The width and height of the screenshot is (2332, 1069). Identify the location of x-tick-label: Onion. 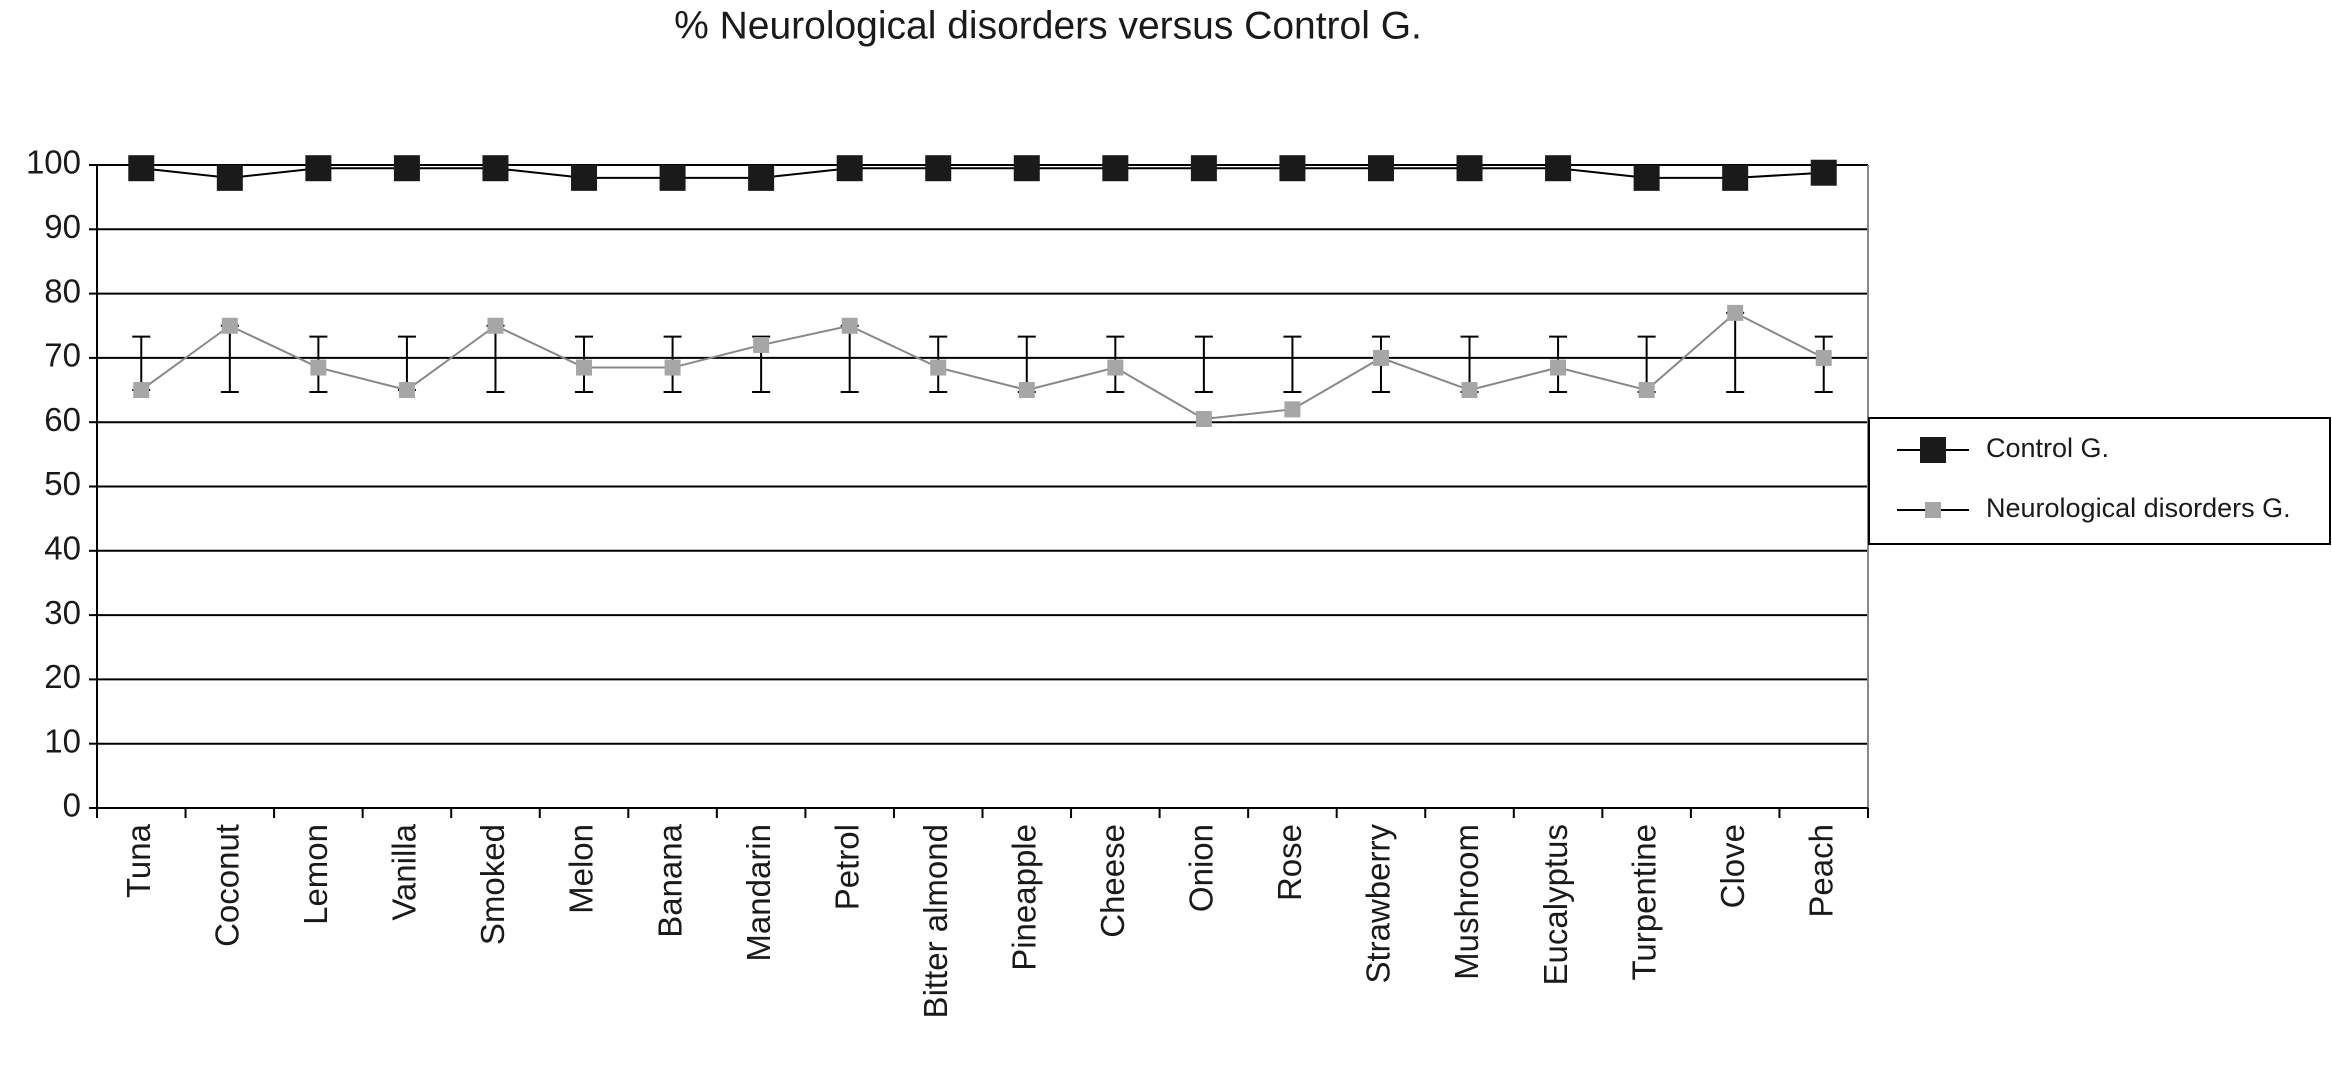
(1201, 868).